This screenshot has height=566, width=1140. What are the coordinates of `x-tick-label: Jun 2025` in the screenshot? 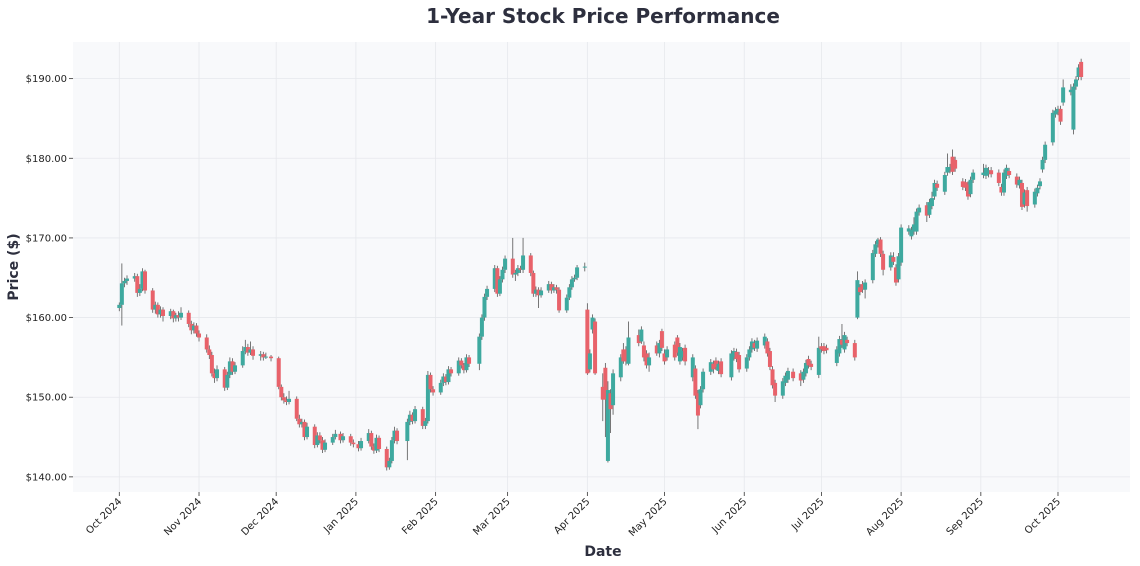 It's located at (730, 516).